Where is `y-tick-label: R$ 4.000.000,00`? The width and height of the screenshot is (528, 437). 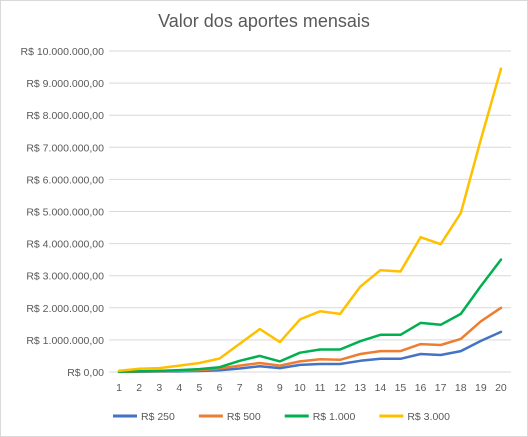
y-tick-label: R$ 4.000.000,00 is located at coordinates (65, 245).